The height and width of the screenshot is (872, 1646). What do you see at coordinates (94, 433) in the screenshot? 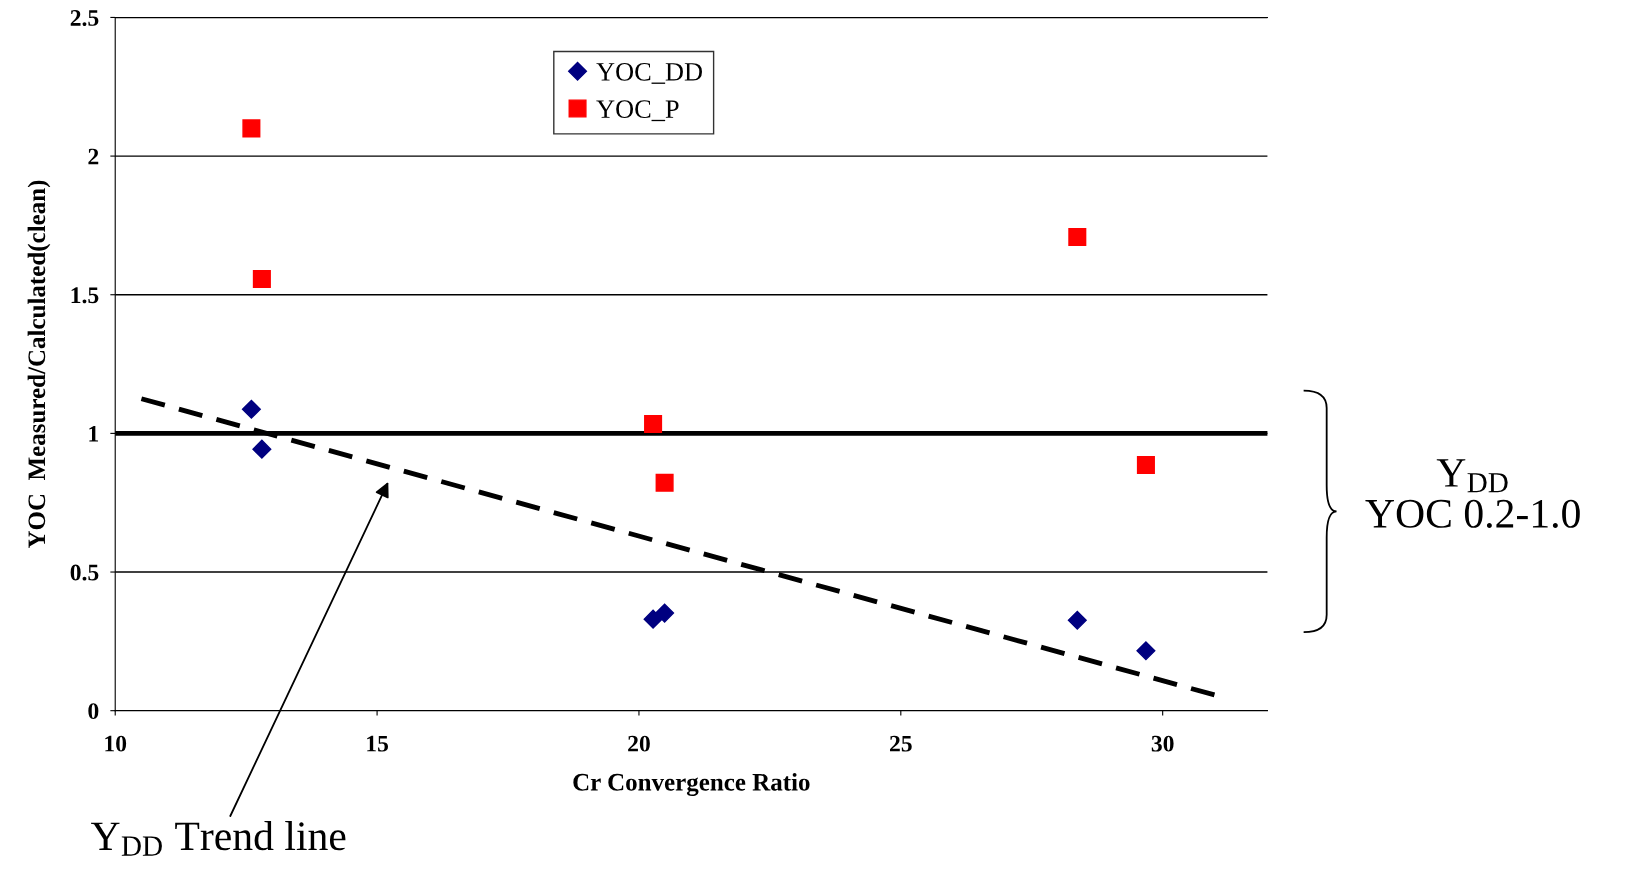
I see `y-tick-label: 1` at bounding box center [94, 433].